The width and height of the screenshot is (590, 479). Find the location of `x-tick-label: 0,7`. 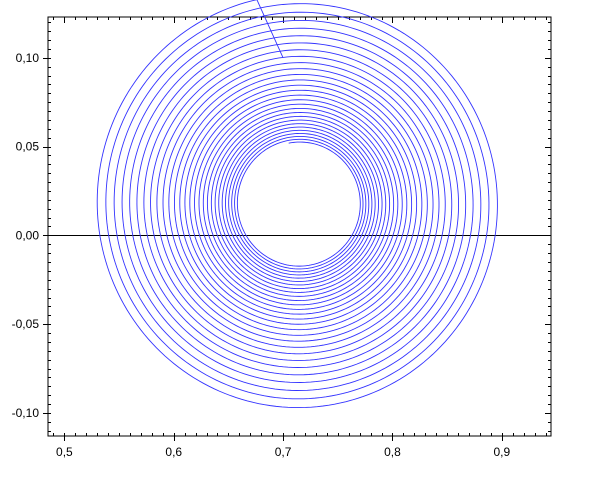

x-tick-label: 0,7 is located at coordinates (283, 452).